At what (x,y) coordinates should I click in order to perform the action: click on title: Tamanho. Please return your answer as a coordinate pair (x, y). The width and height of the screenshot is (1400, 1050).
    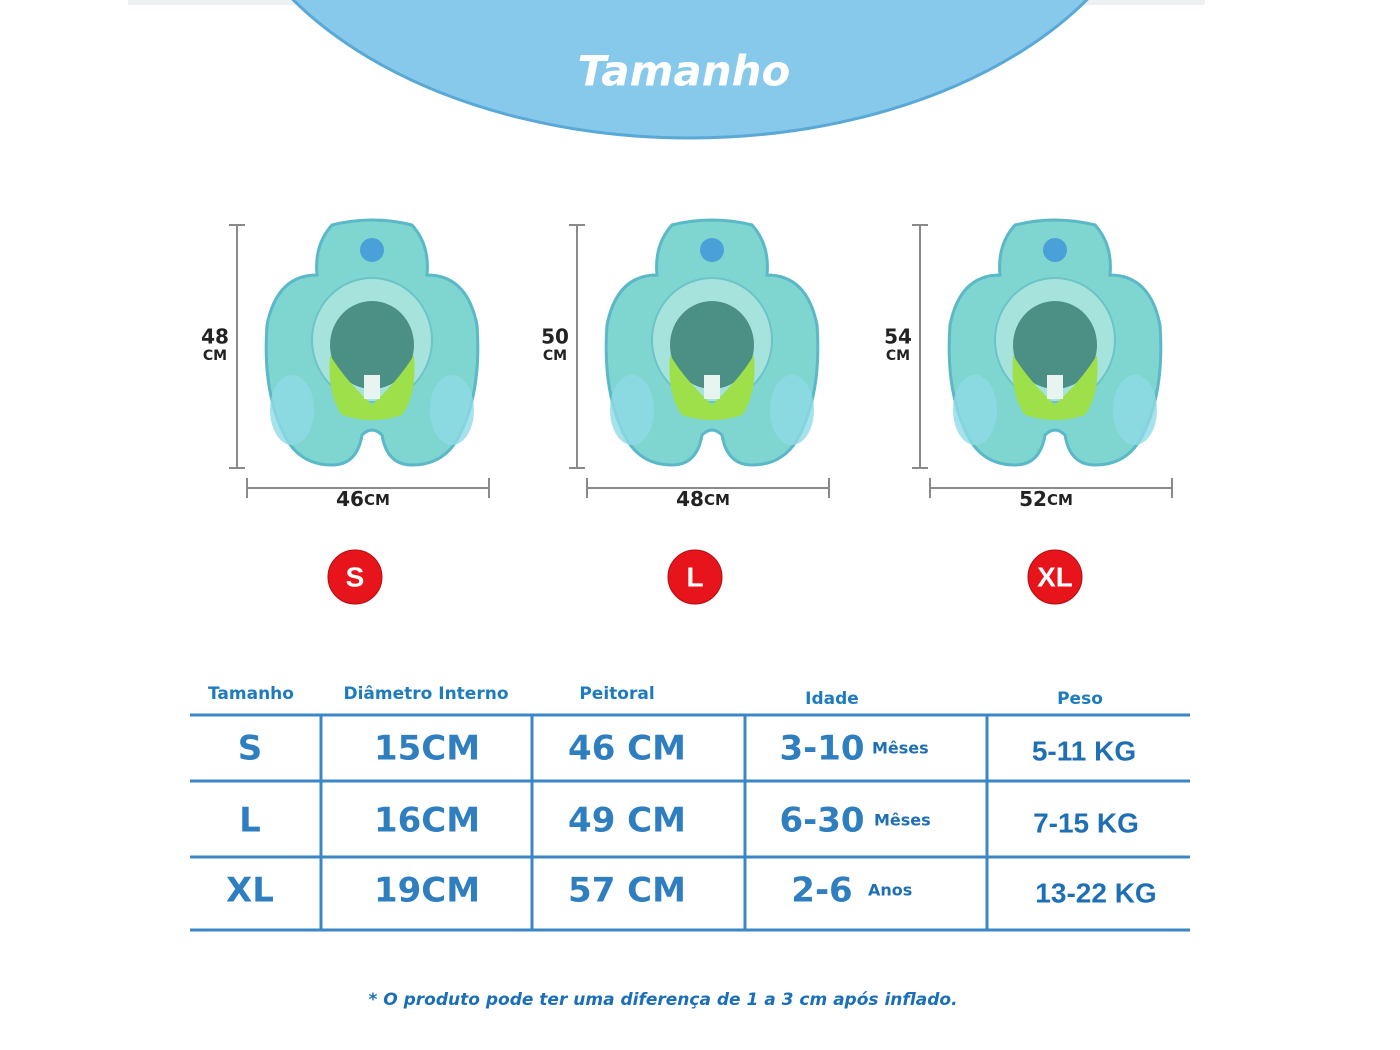
    Looking at the image, I should click on (684, 71).